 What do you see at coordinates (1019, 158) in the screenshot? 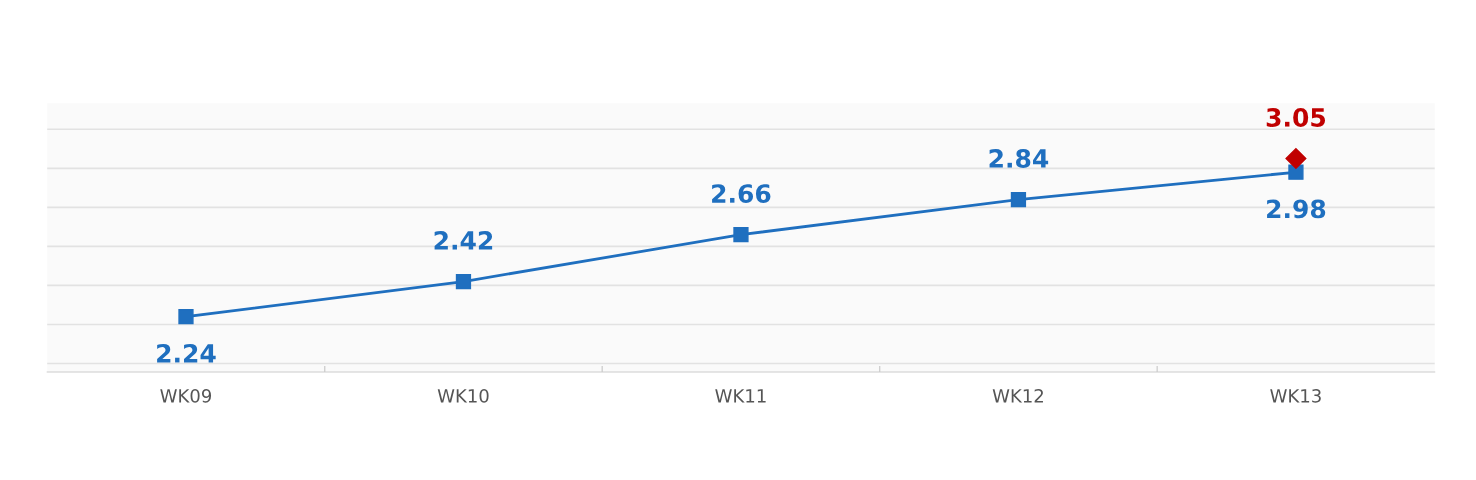
I see `data-label: 2.84` at bounding box center [1019, 158].